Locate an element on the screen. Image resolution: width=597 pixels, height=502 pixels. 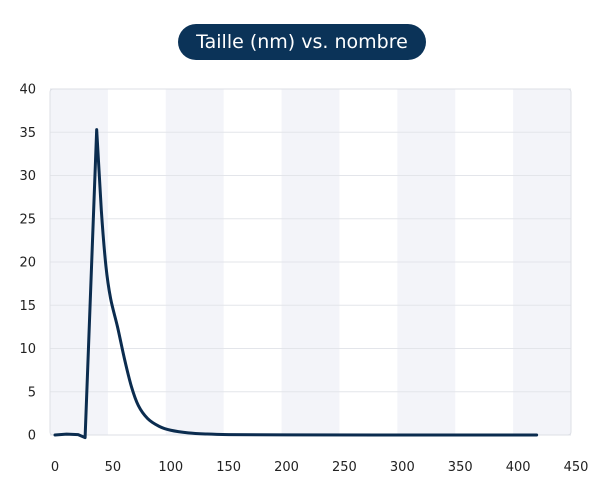
x-tick-label: 50 is located at coordinates (113, 467).